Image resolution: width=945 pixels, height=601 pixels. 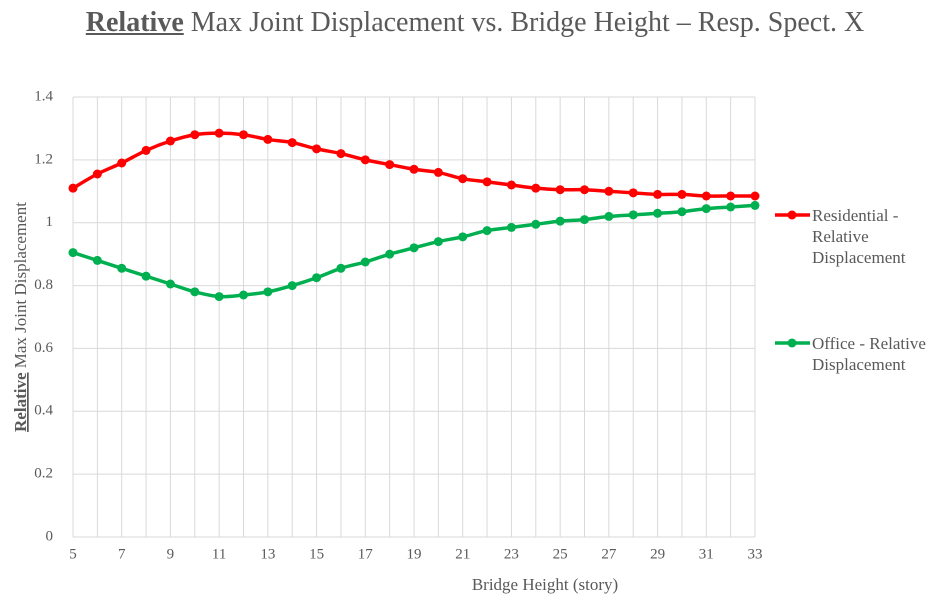 I want to click on y-tick-label: 1.2, so click(x=43, y=159).